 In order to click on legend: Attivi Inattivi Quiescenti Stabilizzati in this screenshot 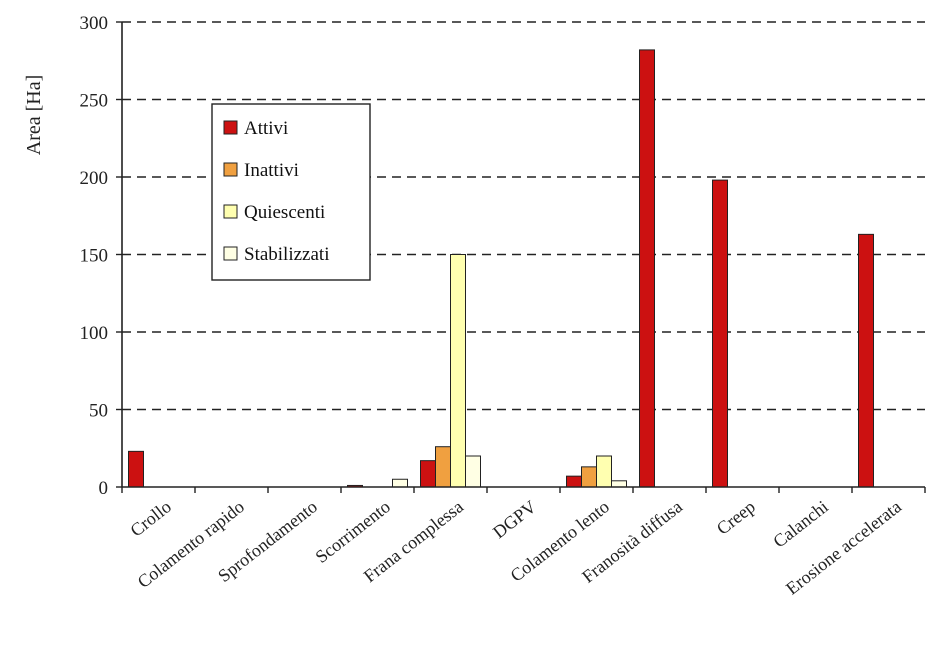, I will do `click(291, 192)`.